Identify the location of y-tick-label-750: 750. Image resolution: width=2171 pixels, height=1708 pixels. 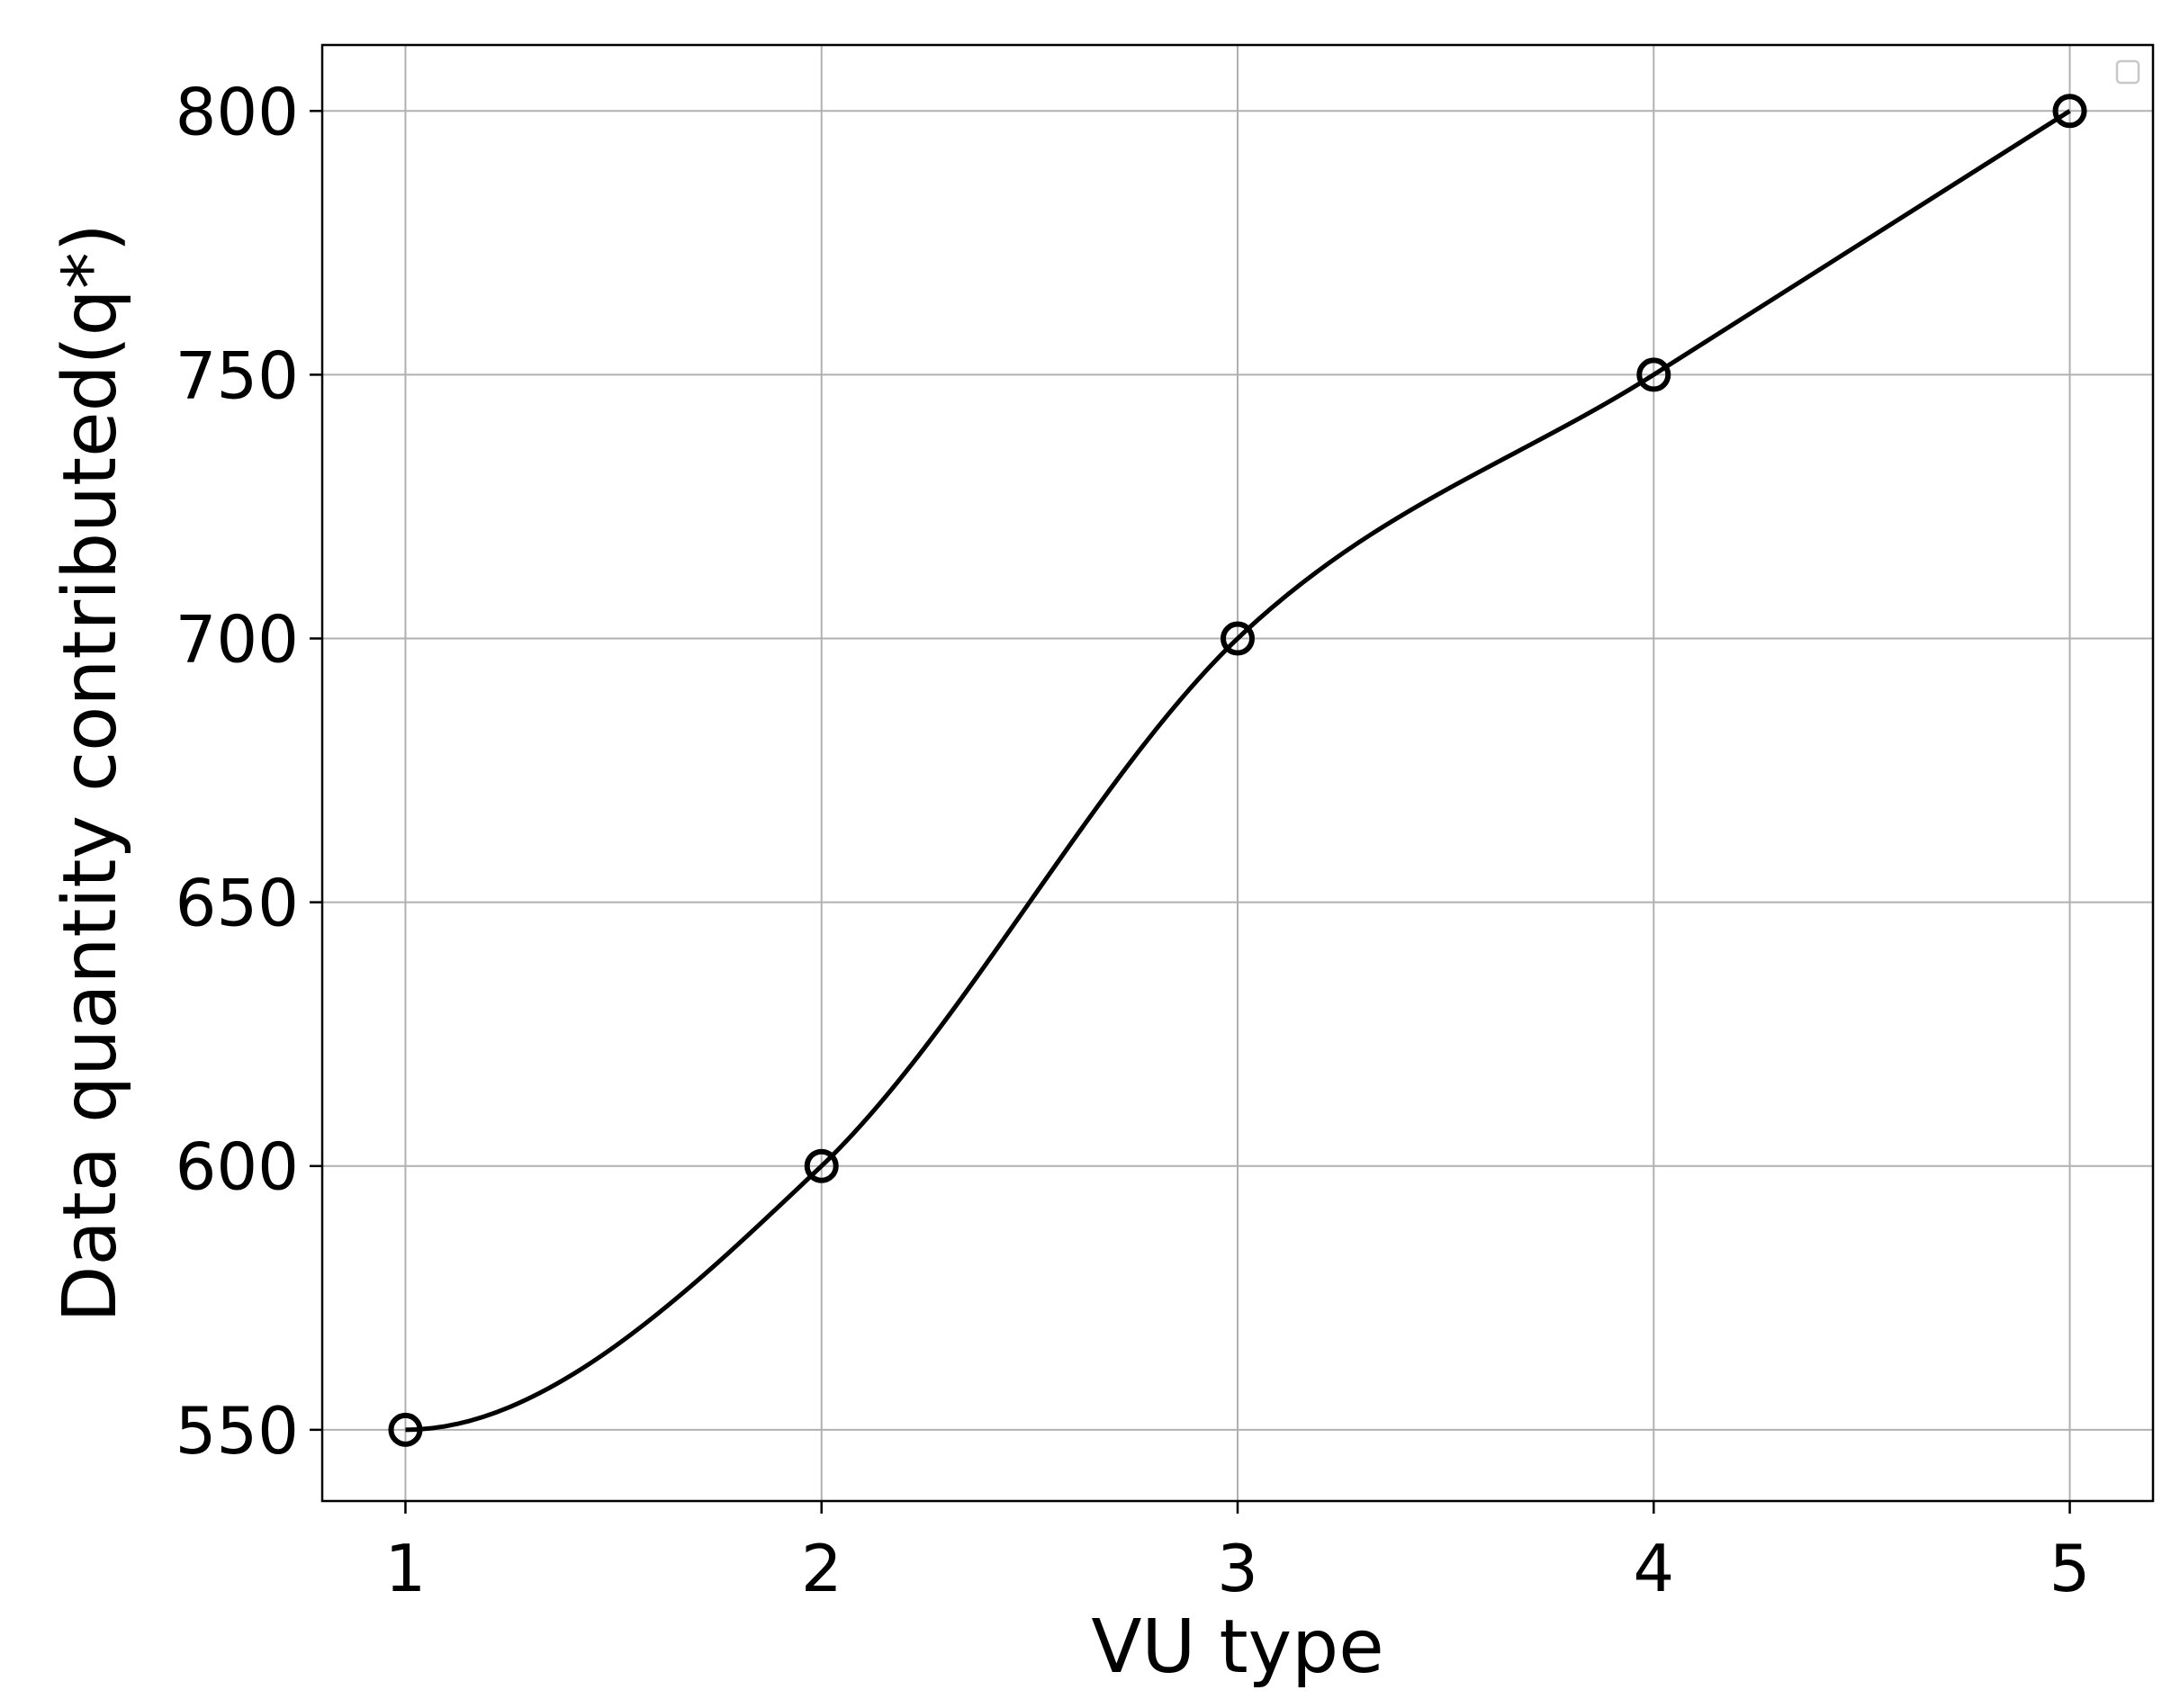
(238, 375).